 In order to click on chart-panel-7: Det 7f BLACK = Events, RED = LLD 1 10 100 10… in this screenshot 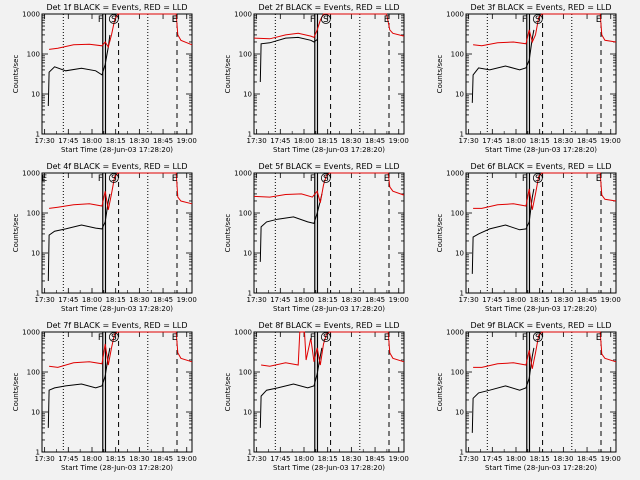, I will do `click(104, 396)`.